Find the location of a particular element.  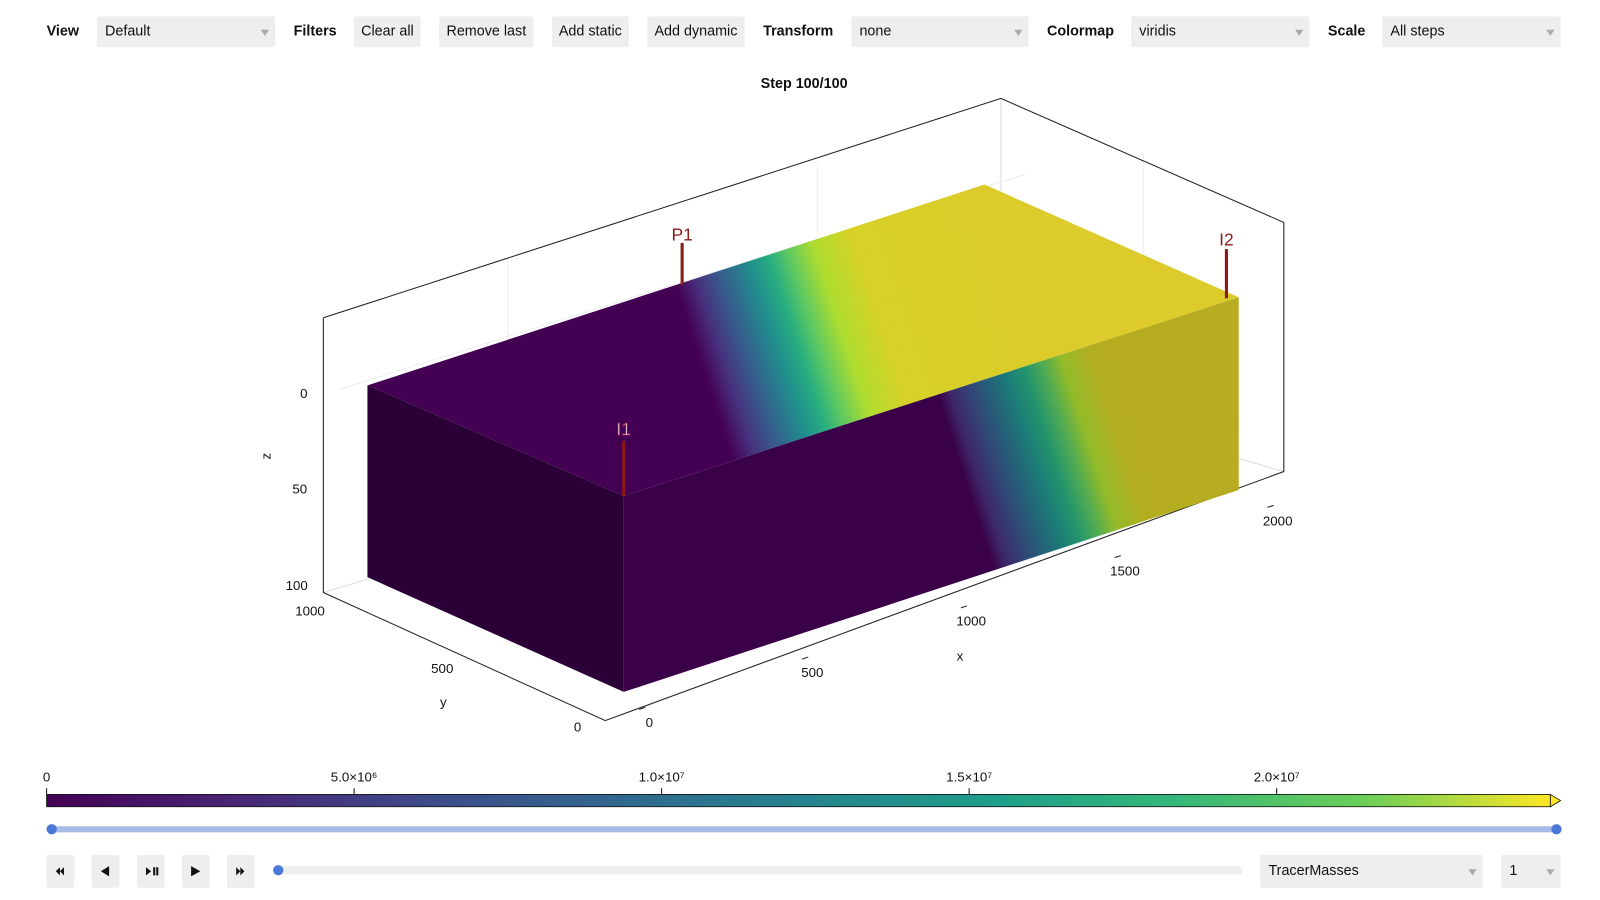

label: View is located at coordinates (63, 32).